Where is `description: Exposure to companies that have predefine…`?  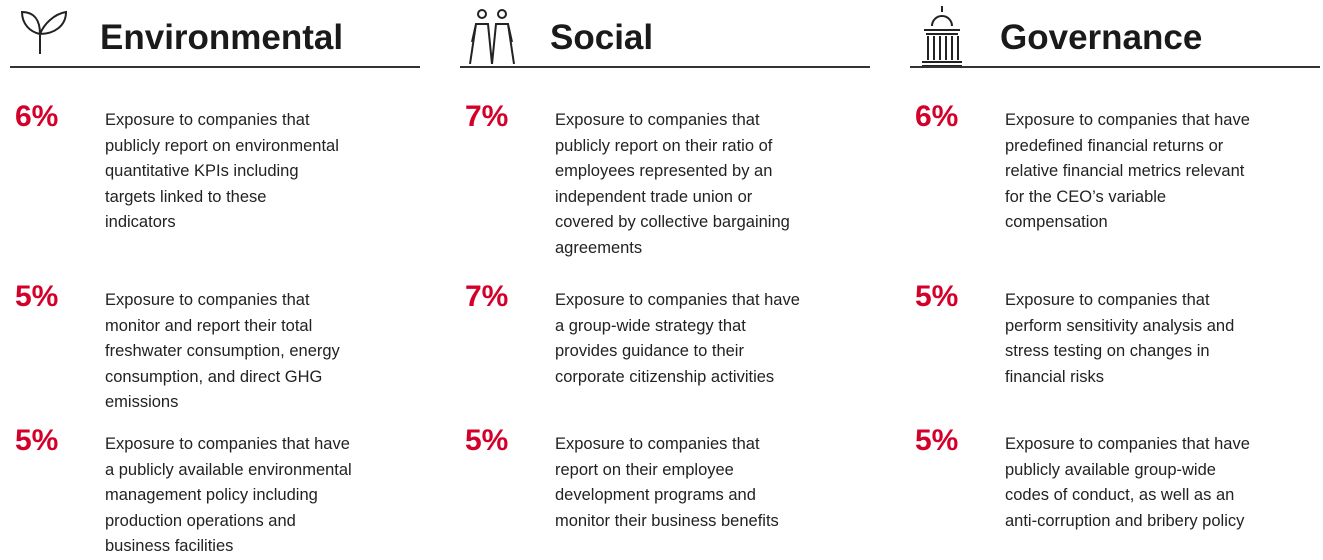 description: Exposure to companies that have predefine… is located at coordinates (1127, 172).